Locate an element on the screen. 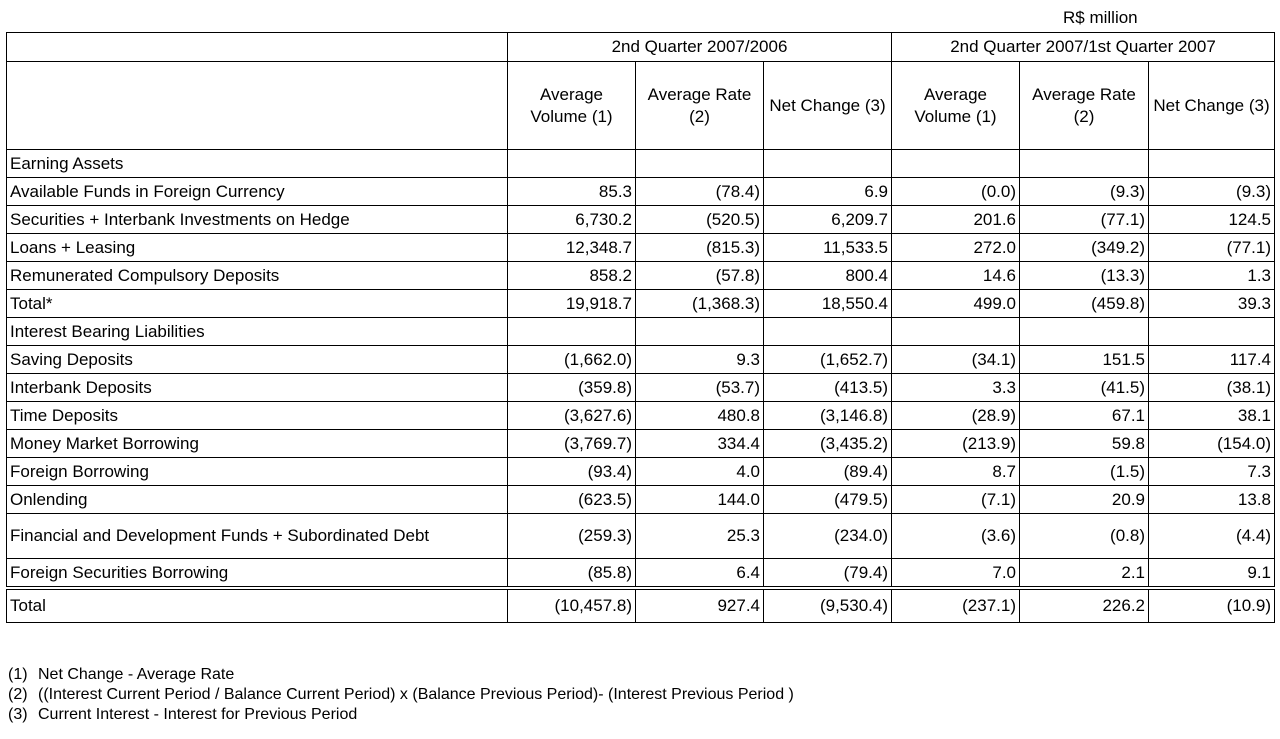 The image size is (1280, 739). value-cell: 4.0 is located at coordinates (699, 471).